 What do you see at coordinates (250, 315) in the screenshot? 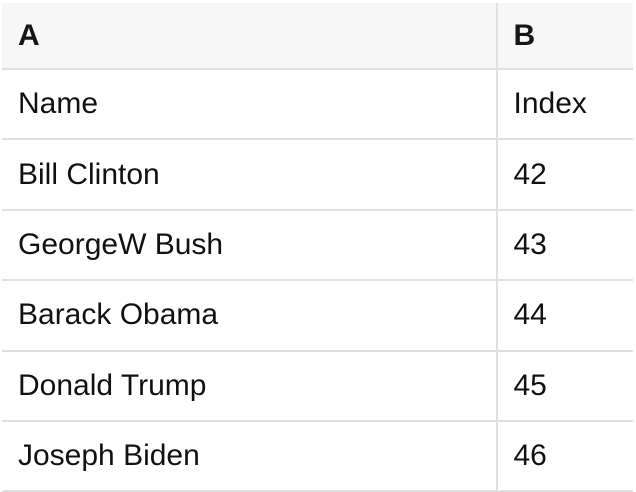
I see `cell-a4: Barack Obama` at bounding box center [250, 315].